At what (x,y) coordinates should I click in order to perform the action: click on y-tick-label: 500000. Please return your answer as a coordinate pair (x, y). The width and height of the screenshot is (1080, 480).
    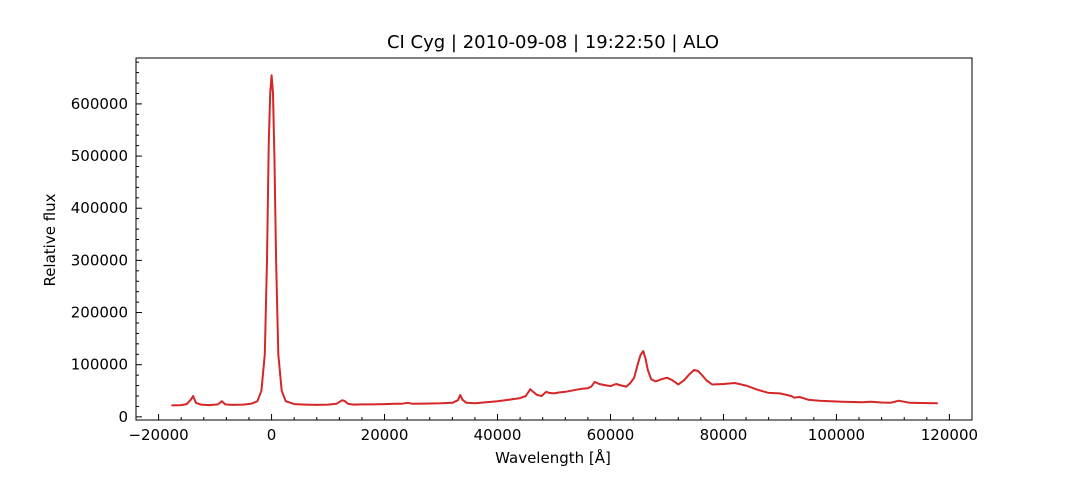
    Looking at the image, I should click on (99, 156).